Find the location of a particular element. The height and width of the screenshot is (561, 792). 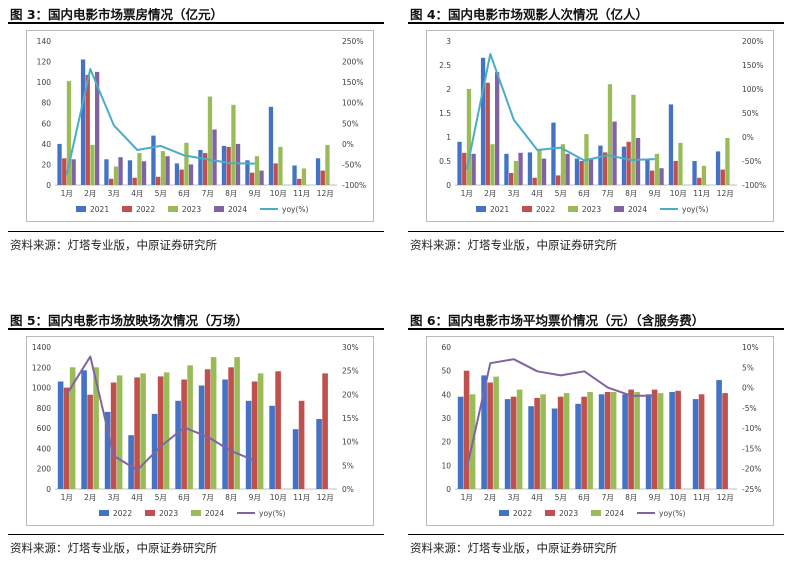

y-right-tick-label: 25% is located at coordinates (350, 371).